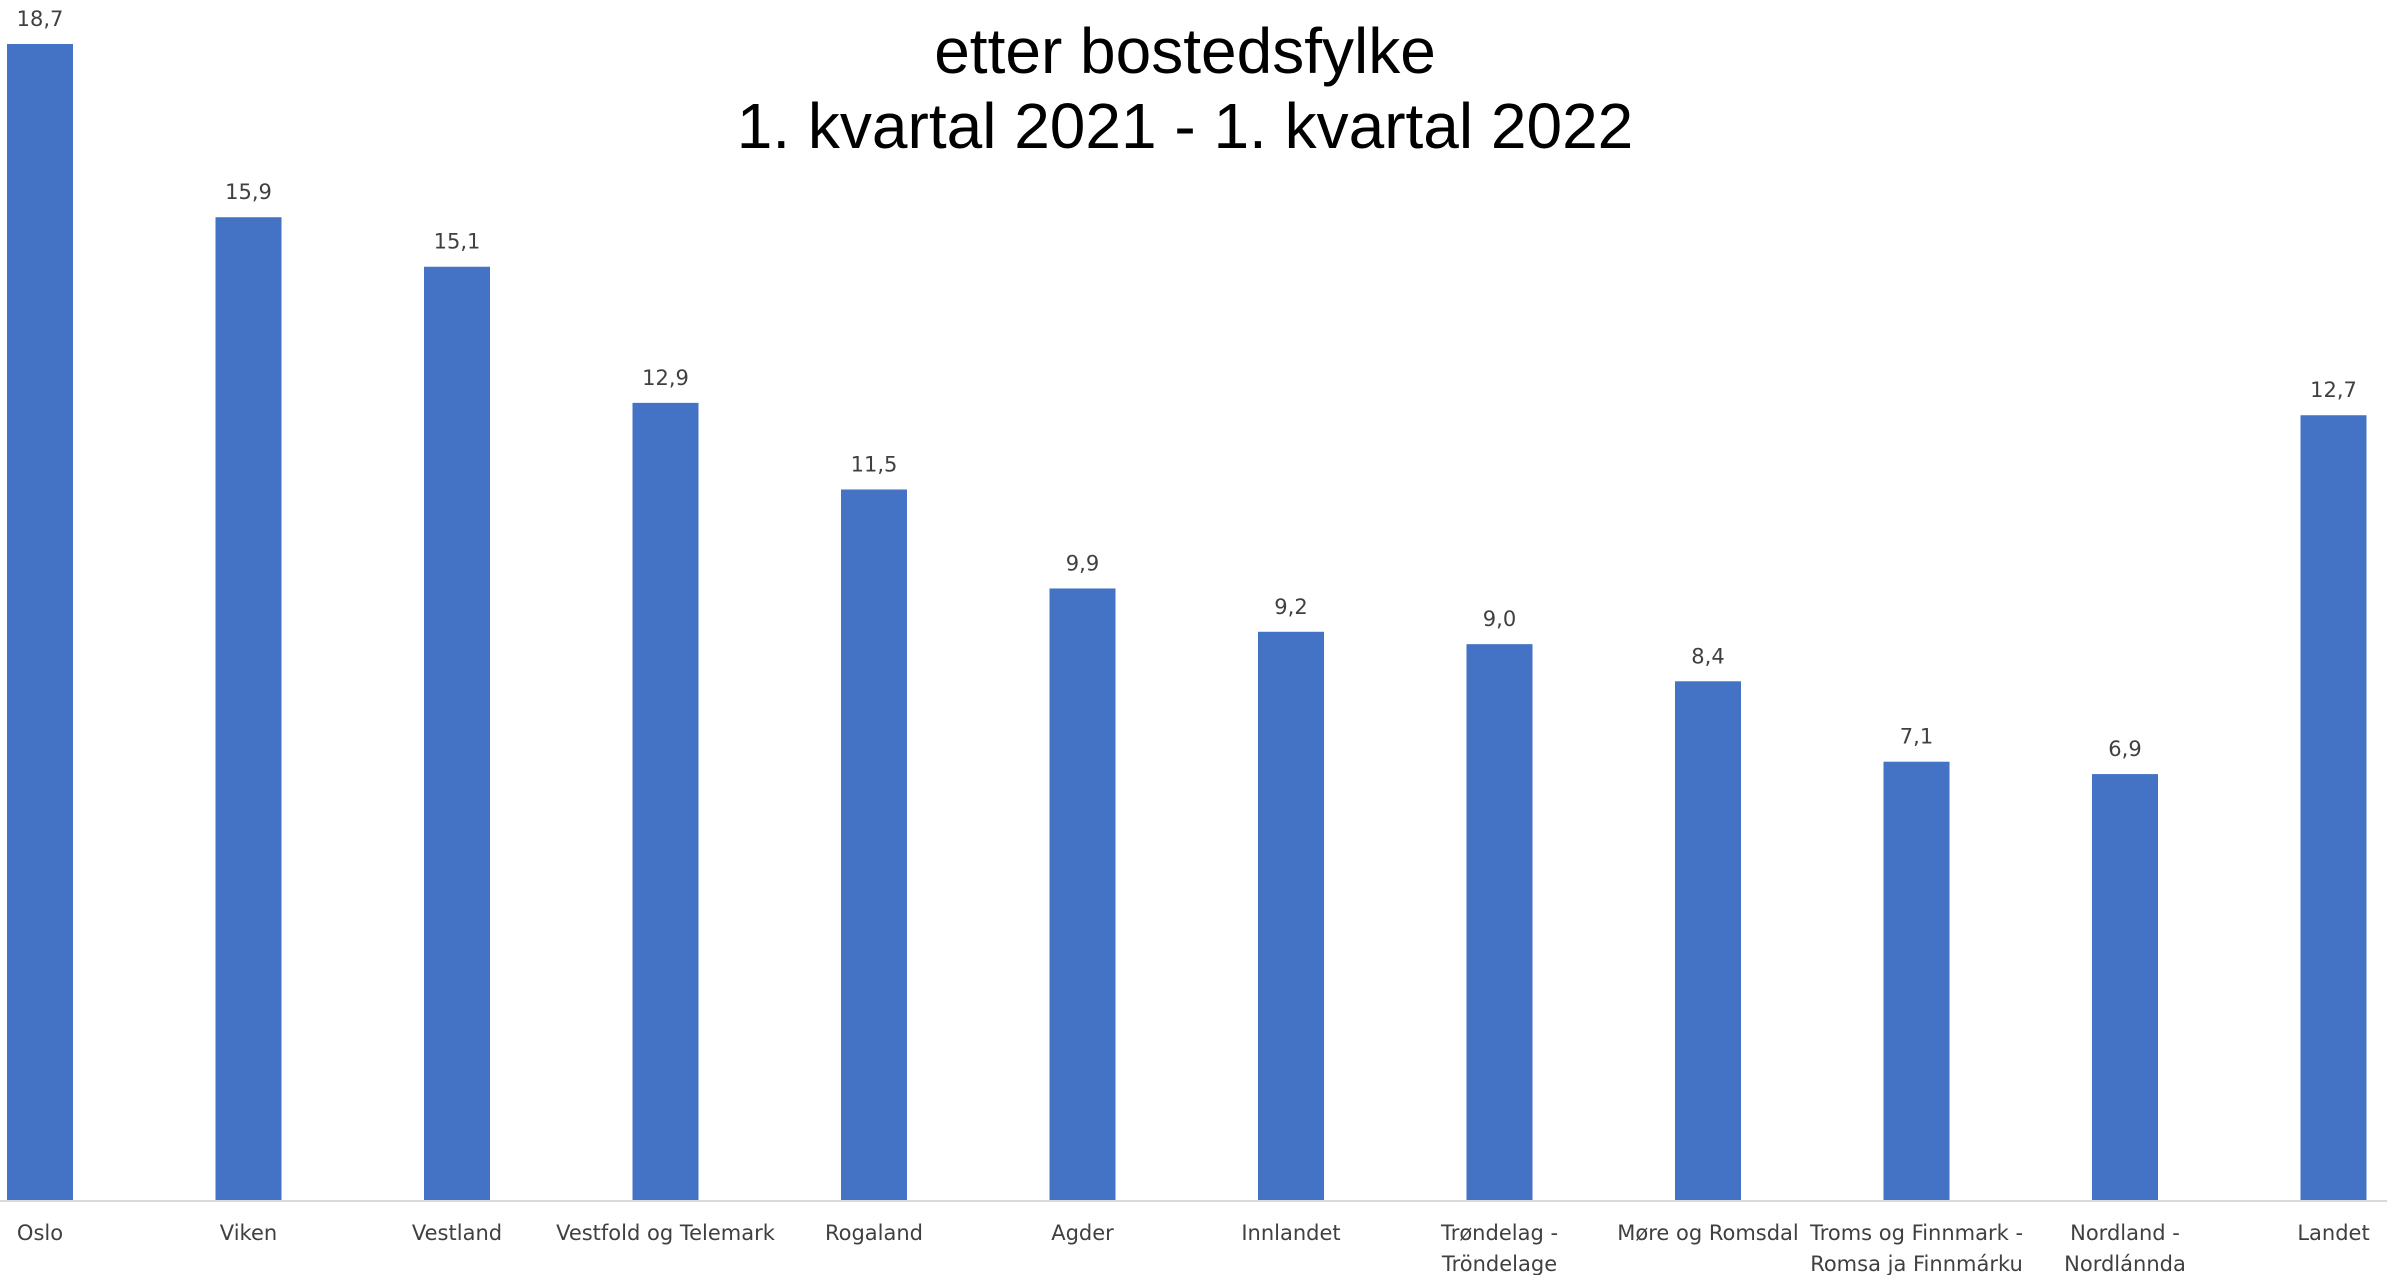  I want to click on value-label-10: 7,1, so click(1916, 737).